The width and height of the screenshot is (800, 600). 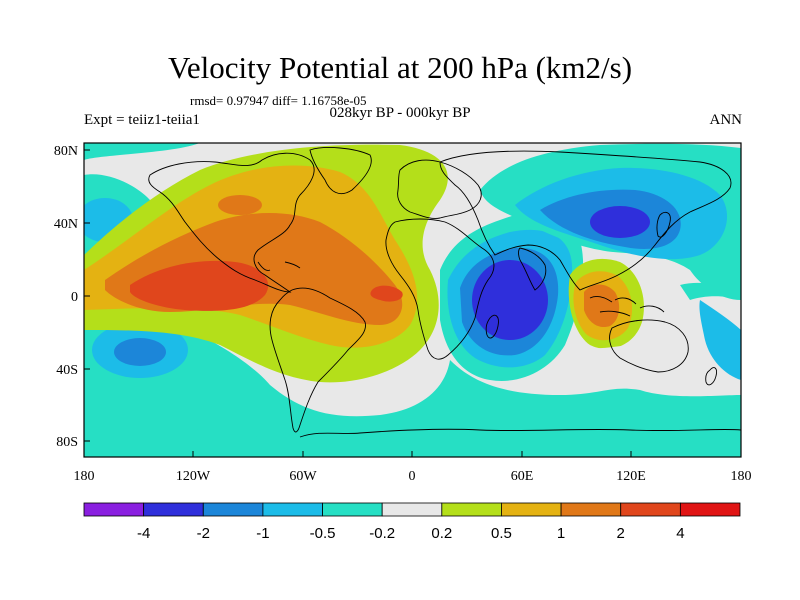 I want to click on stats-line: rmsd= 0.97947 diff= 1.16758e-05, so click(x=278, y=100).